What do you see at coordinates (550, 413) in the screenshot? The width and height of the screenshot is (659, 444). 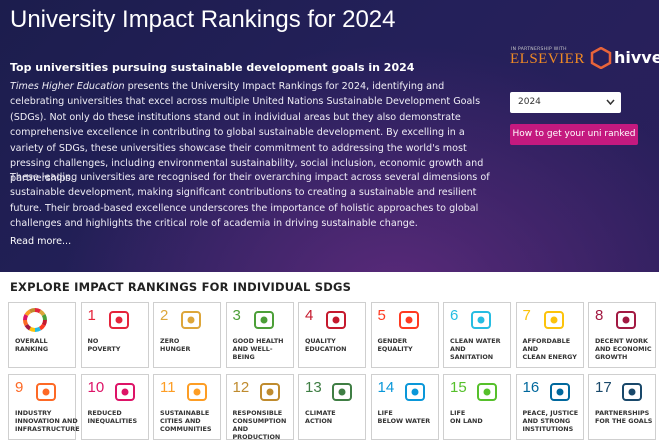 I see `label-line: PEACE, JUSTICE` at bounding box center [550, 413].